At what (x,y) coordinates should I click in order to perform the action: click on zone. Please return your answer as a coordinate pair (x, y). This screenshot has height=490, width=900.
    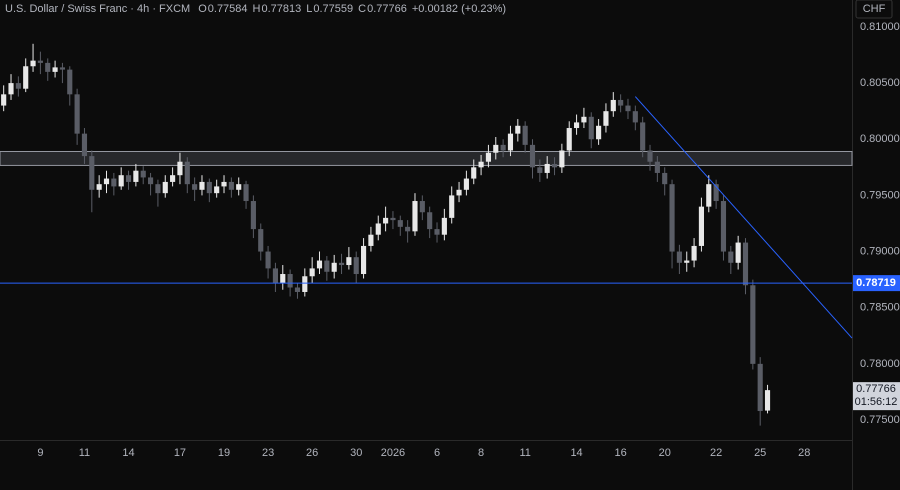
    Looking at the image, I should click on (426, 158).